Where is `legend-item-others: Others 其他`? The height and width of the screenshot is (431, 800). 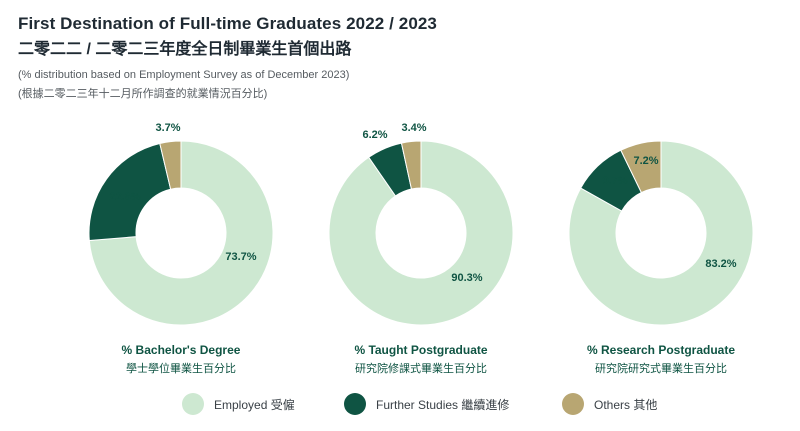 legend-item-others: Others 其他 is located at coordinates (609, 404).